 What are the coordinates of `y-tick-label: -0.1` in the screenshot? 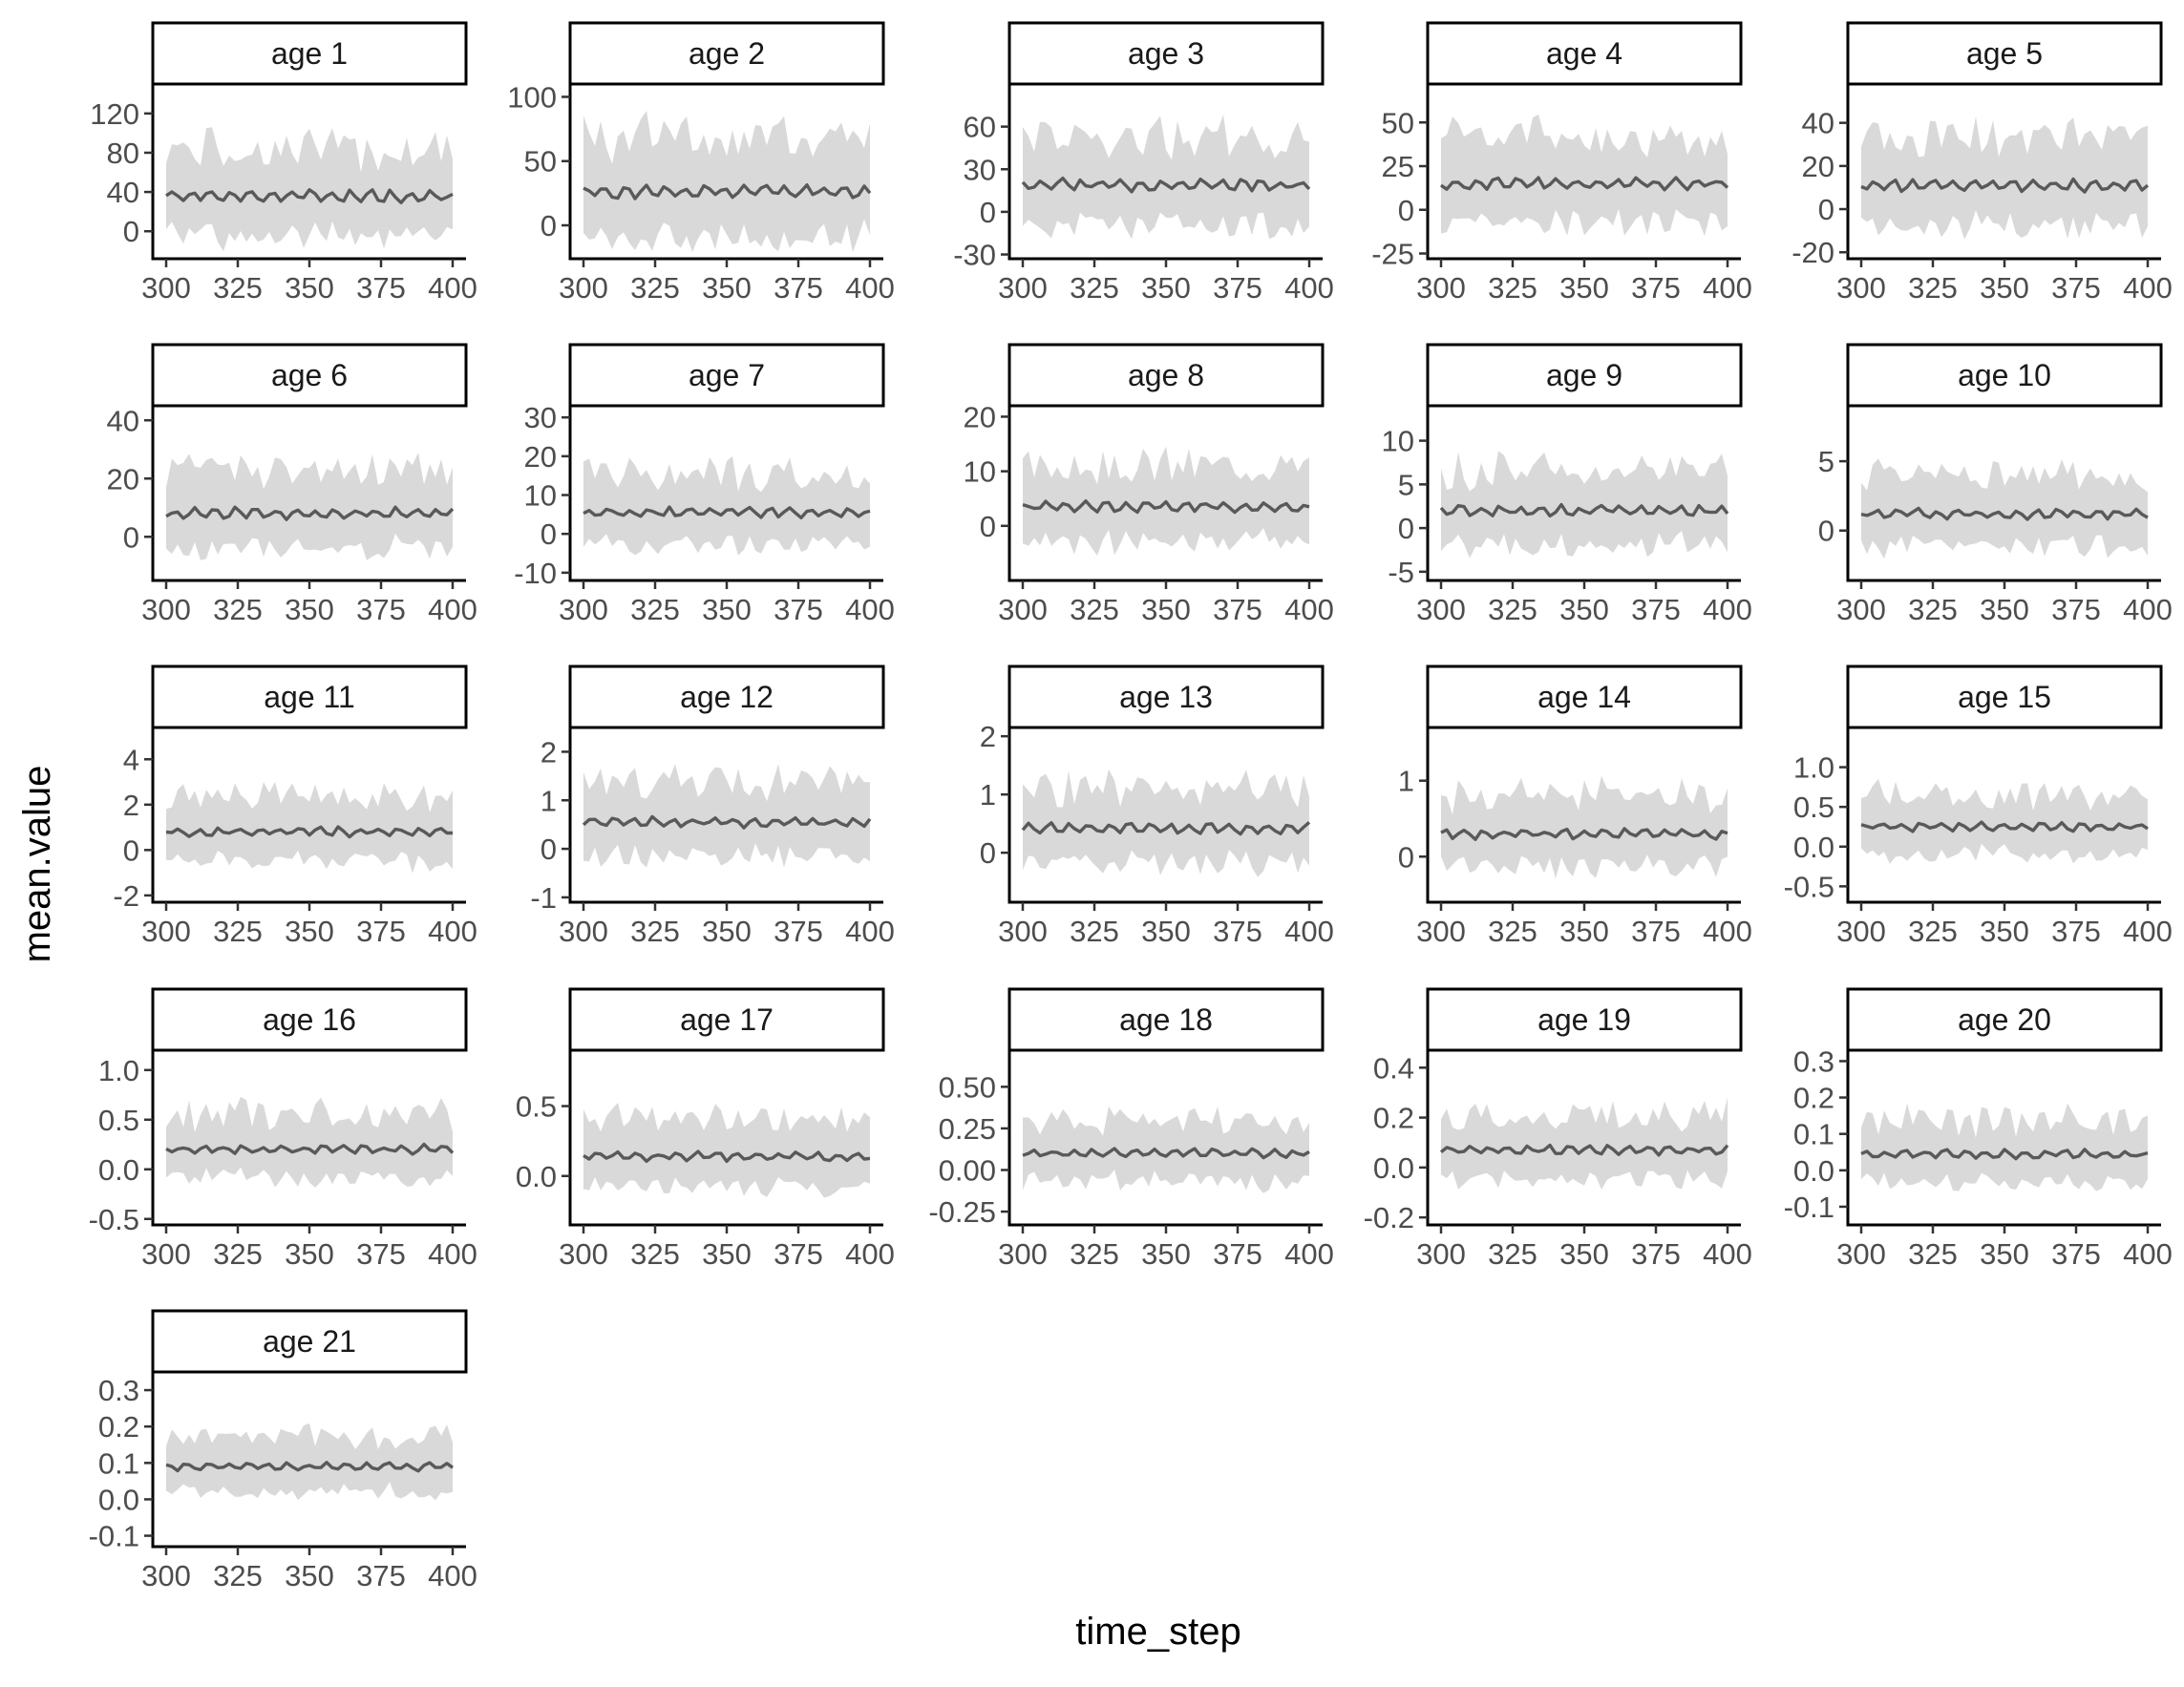 It's located at (1809, 1208).